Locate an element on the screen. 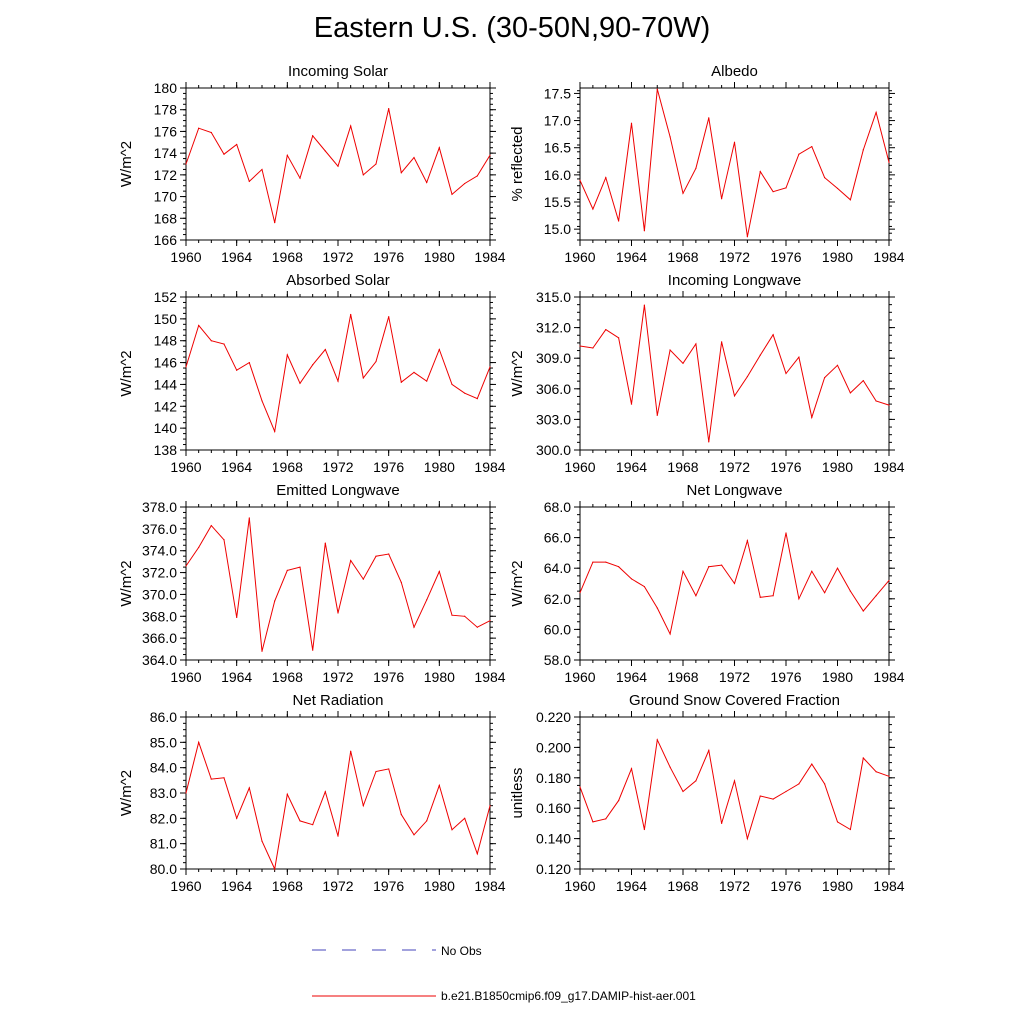 This screenshot has height=1024, width=1024. series-line is located at coordinates (338, 374).